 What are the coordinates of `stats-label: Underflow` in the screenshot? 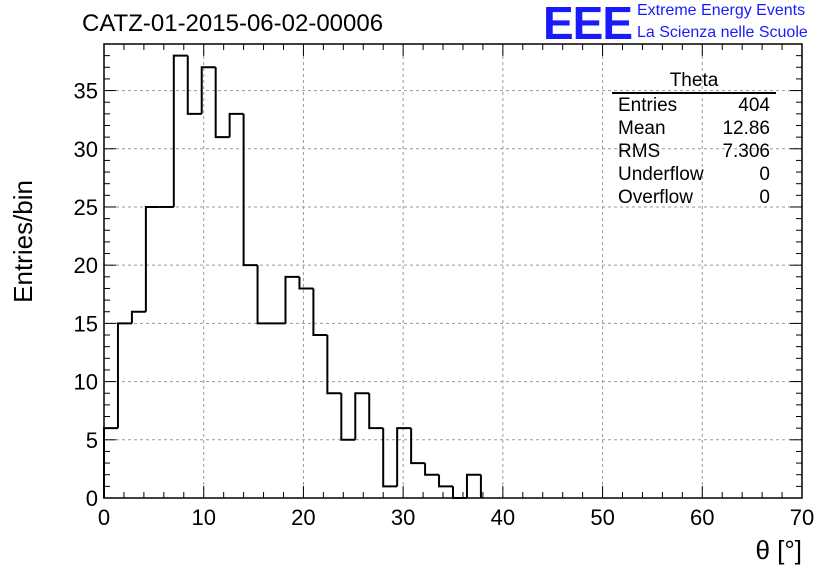 It's located at (661, 174).